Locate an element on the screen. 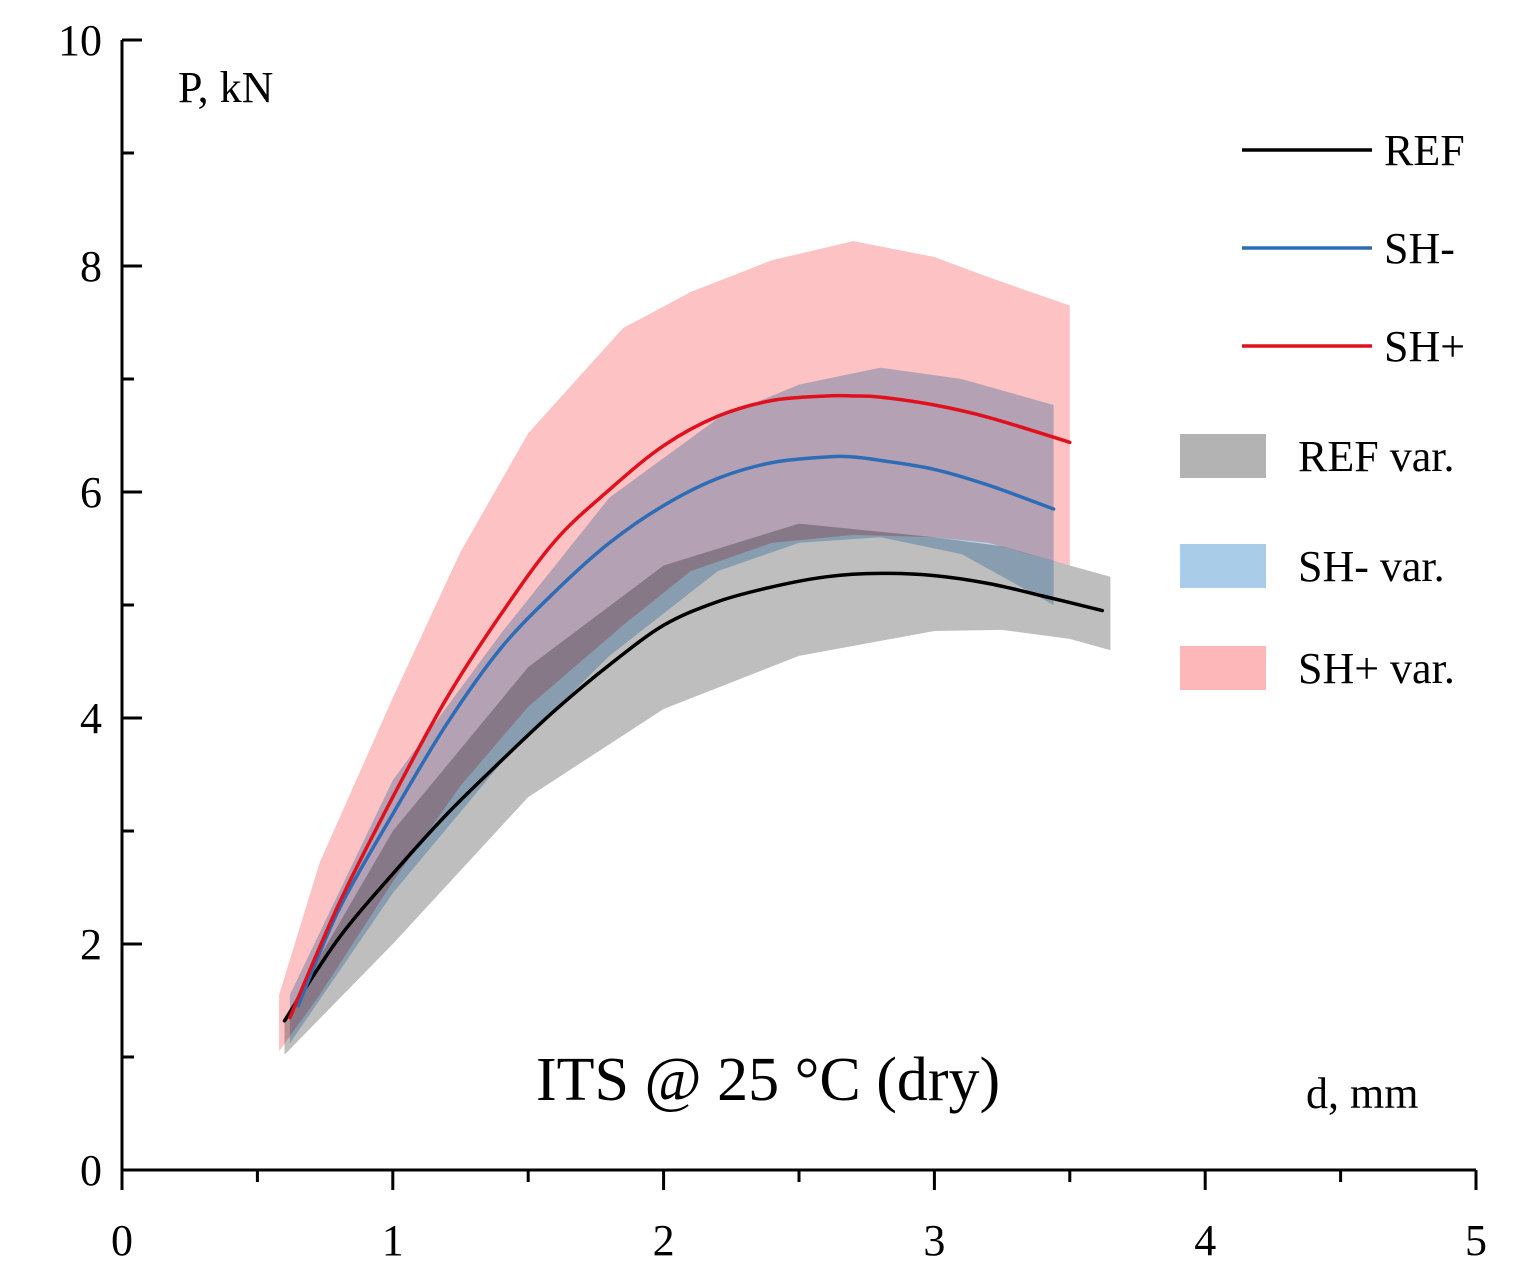 The width and height of the screenshot is (1514, 1285). legend-swatch-ref-var is located at coordinates (1223, 456).